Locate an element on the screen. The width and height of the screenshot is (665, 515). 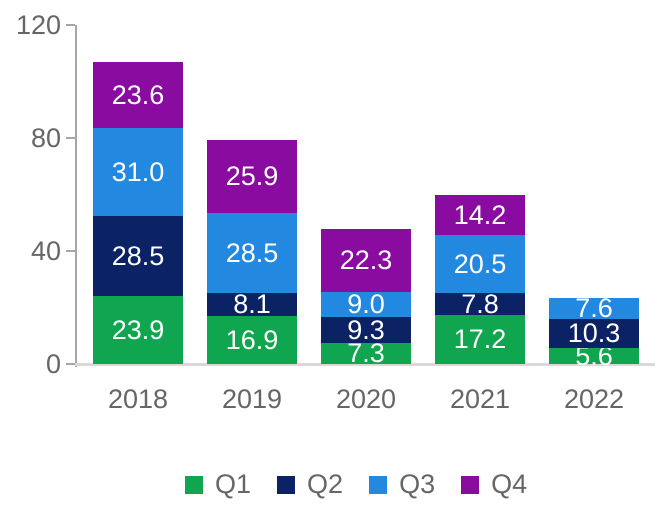
y-tick-label: 40 is located at coordinates (45, 251).